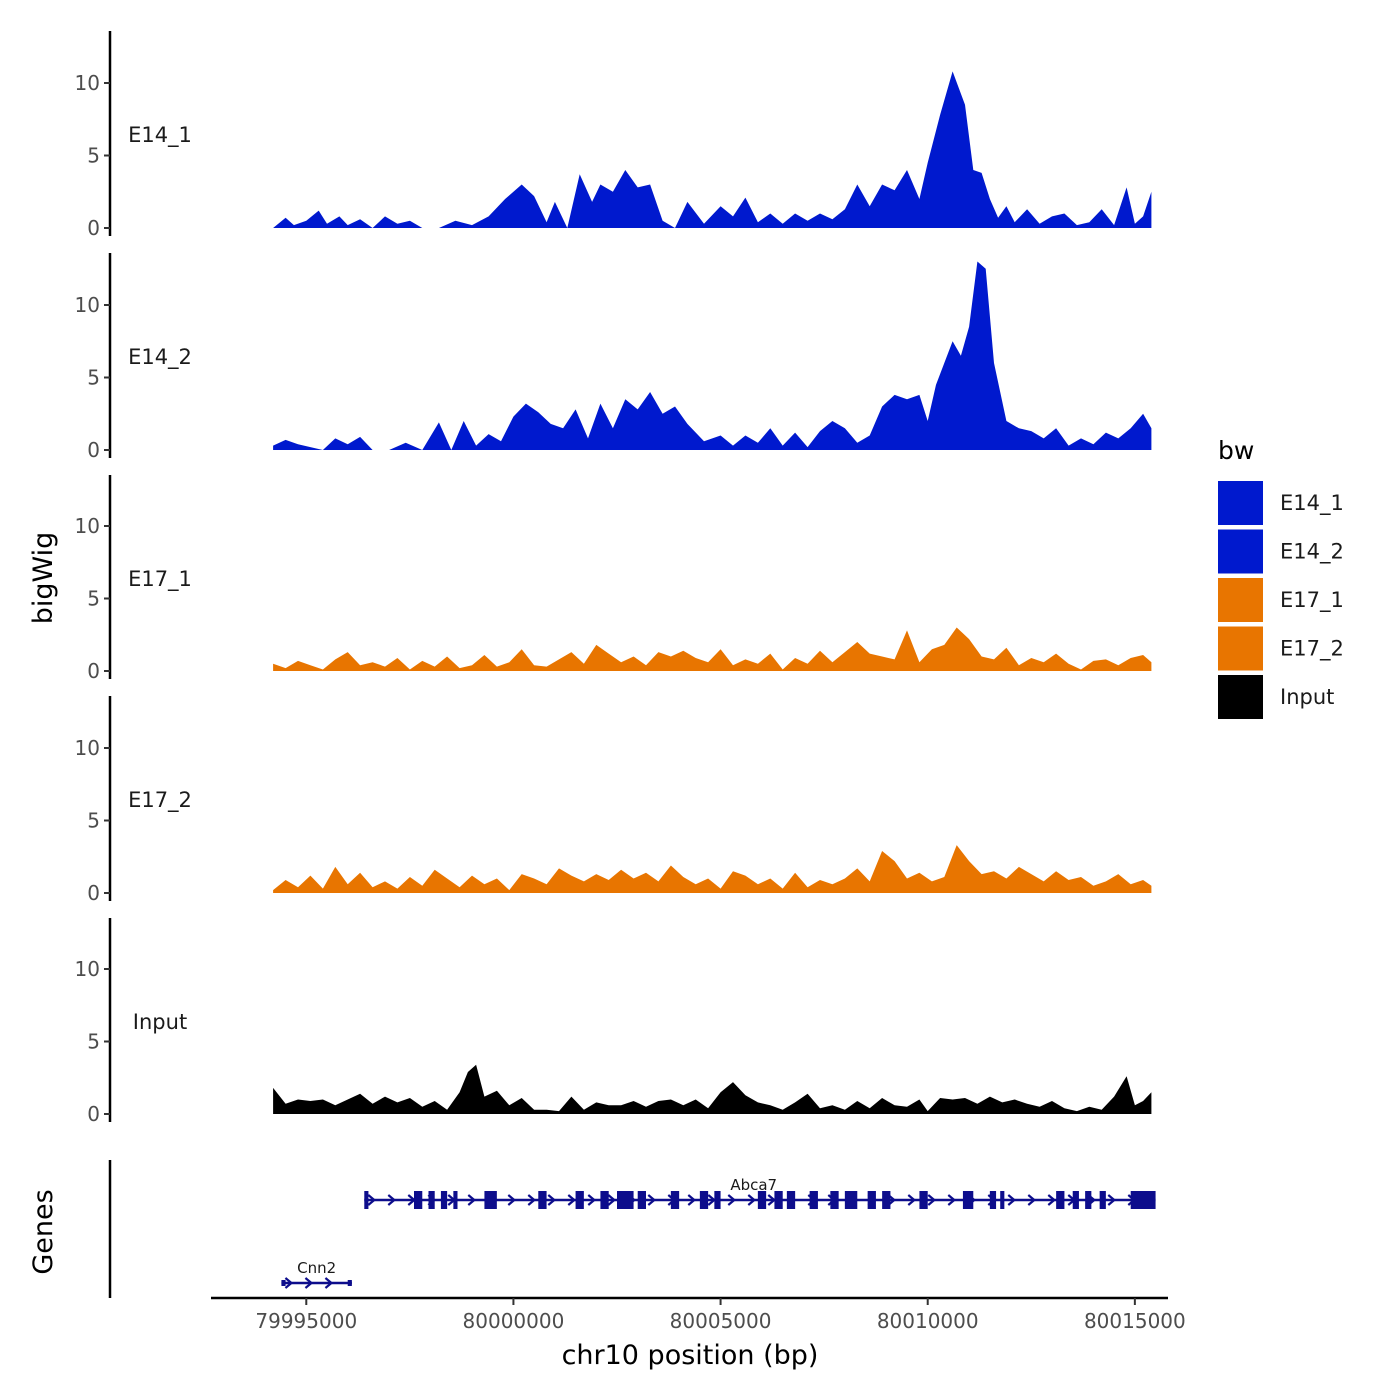  I want to click on gene-Abca7: Abca7, so click(760, 1192).